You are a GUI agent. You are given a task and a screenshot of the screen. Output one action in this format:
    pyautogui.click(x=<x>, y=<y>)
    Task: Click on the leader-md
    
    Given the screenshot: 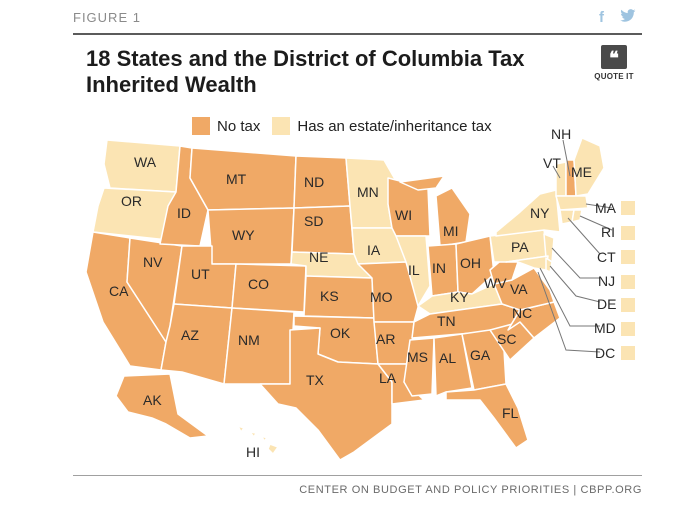 What is the action you would take?
    pyautogui.click(x=569, y=297)
    